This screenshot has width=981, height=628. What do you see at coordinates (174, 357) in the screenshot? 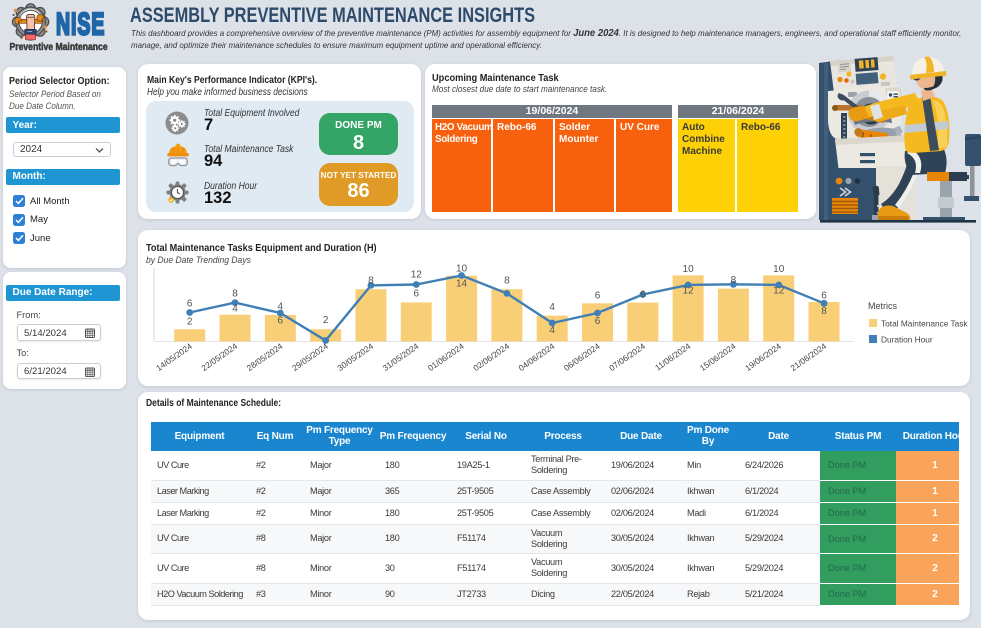
I see `svg-text: 14/05/2024` at bounding box center [174, 357].